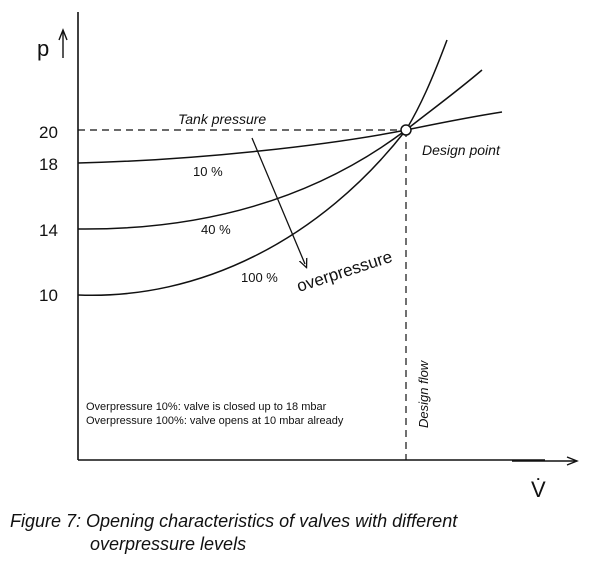  What do you see at coordinates (222, 119) in the screenshot?
I see `tank-pressure-label: Tank pressure` at bounding box center [222, 119].